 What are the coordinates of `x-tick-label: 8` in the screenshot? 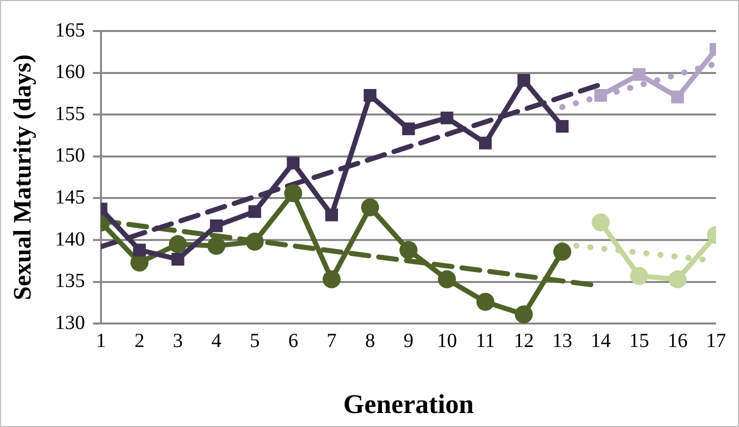 It's located at (370, 341).